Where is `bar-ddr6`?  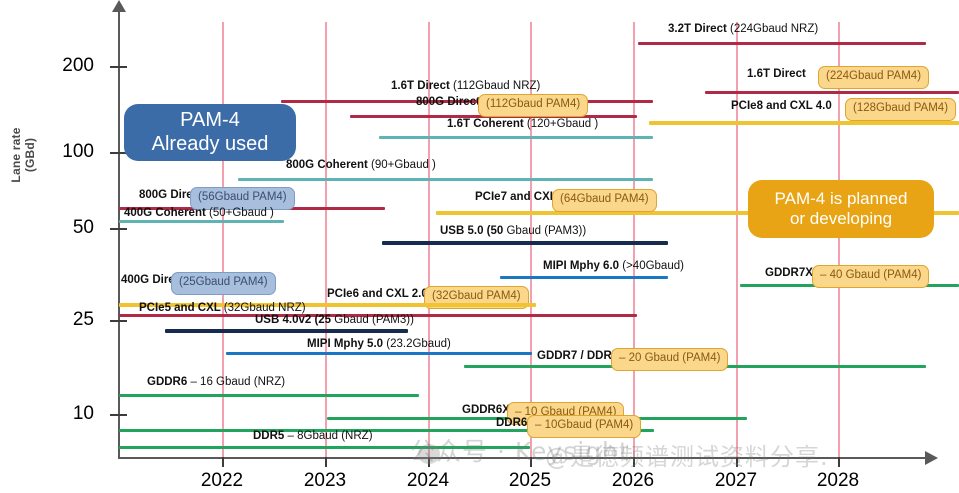
bar-ddr6 is located at coordinates (386, 430).